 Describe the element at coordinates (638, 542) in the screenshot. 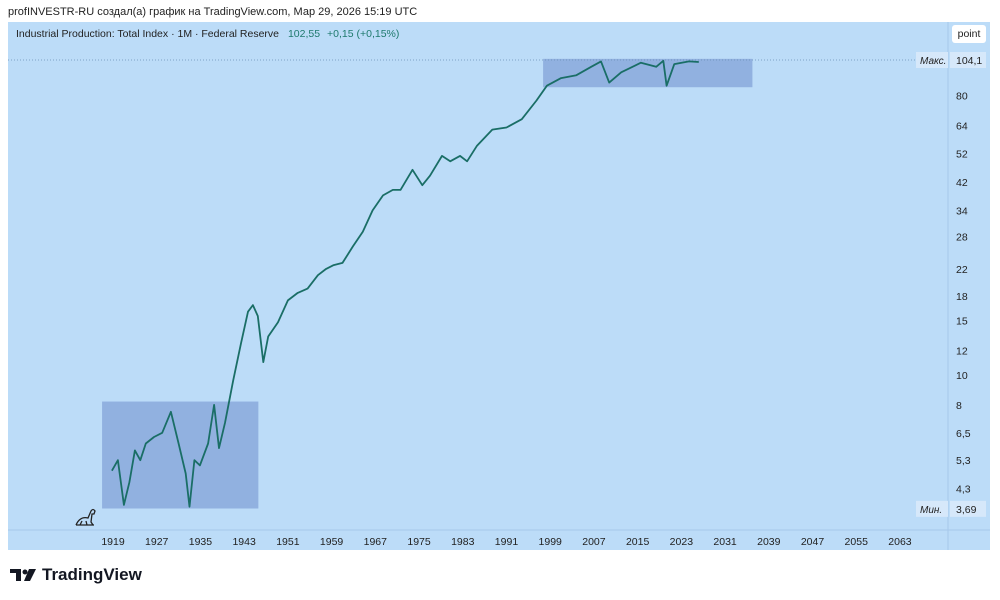

I see `x-tick-label: 2015` at that location.